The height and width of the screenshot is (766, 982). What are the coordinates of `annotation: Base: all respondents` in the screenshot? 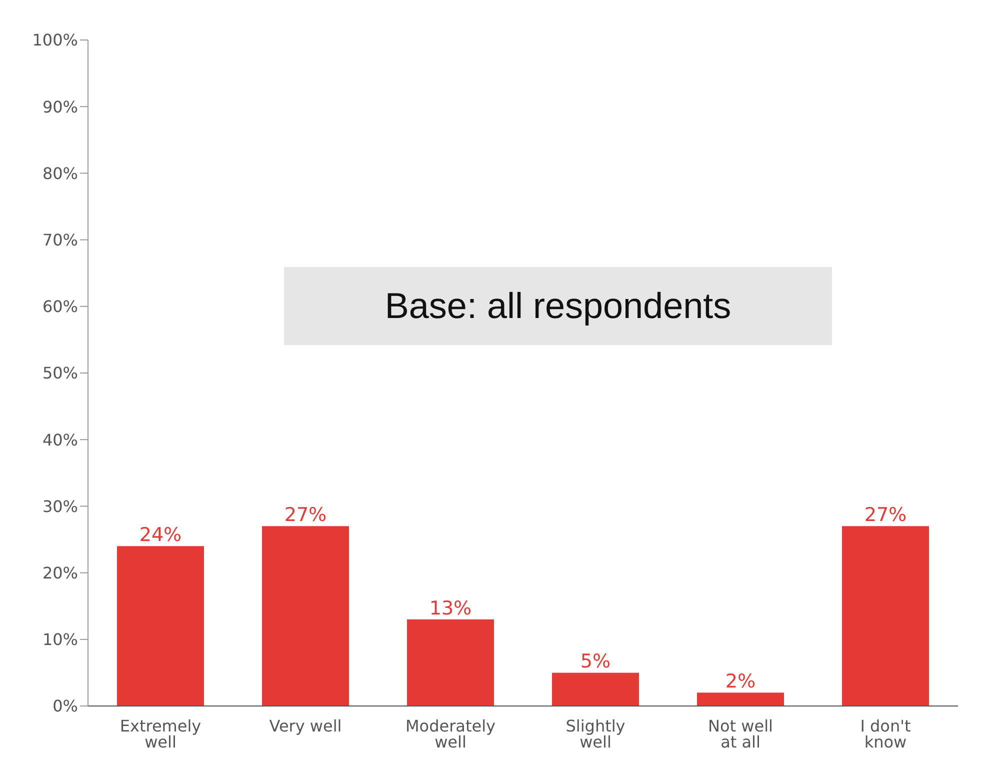 It's located at (558, 306).